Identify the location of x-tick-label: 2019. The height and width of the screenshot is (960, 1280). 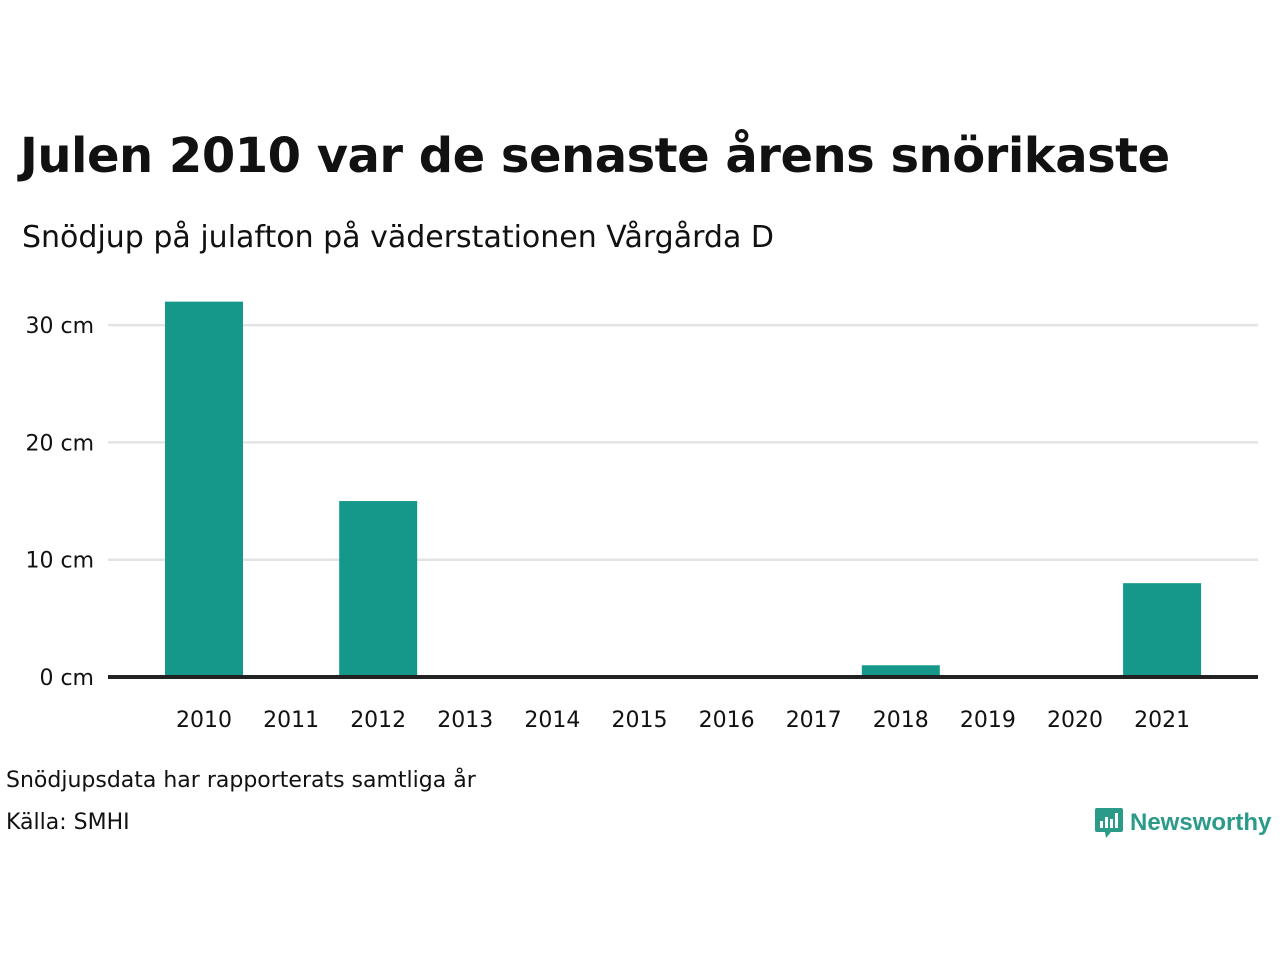
(988, 720).